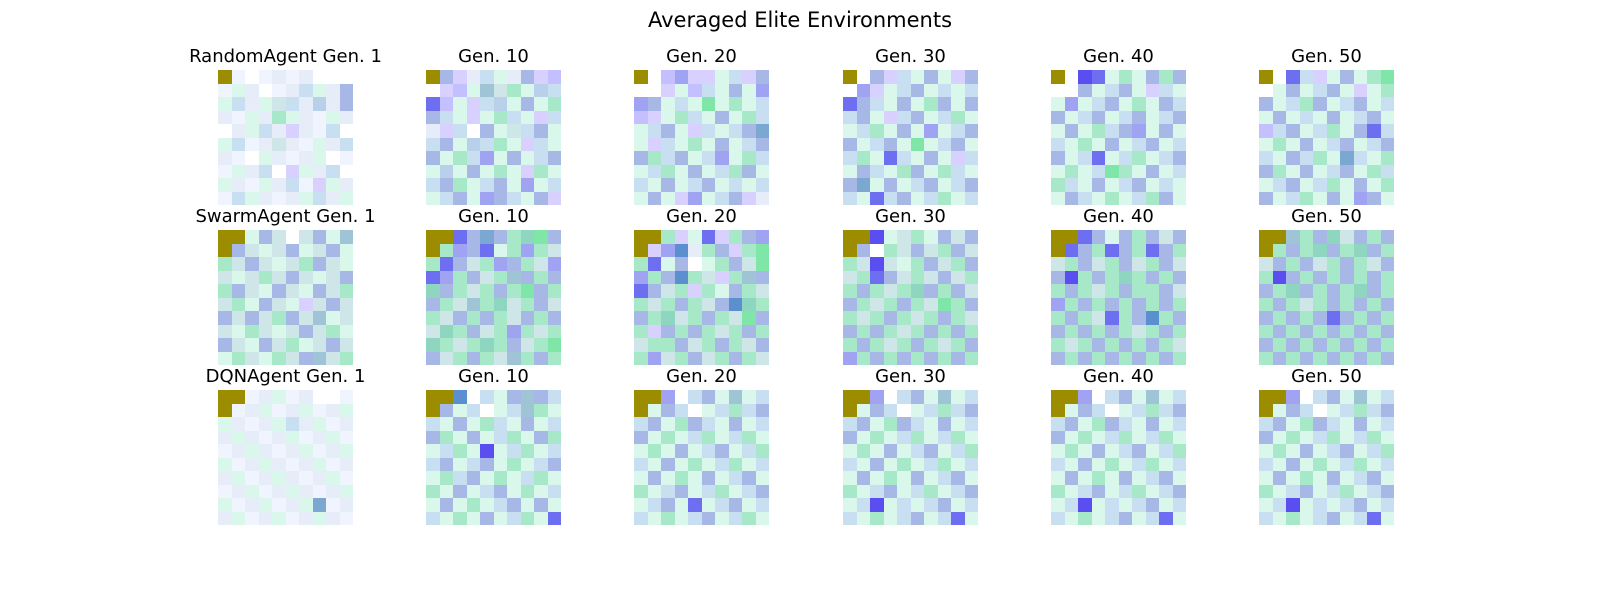 The height and width of the screenshot is (600, 1600). What do you see at coordinates (910, 445) in the screenshot?
I see `heatmap-panel: Gen. 30` at bounding box center [910, 445].